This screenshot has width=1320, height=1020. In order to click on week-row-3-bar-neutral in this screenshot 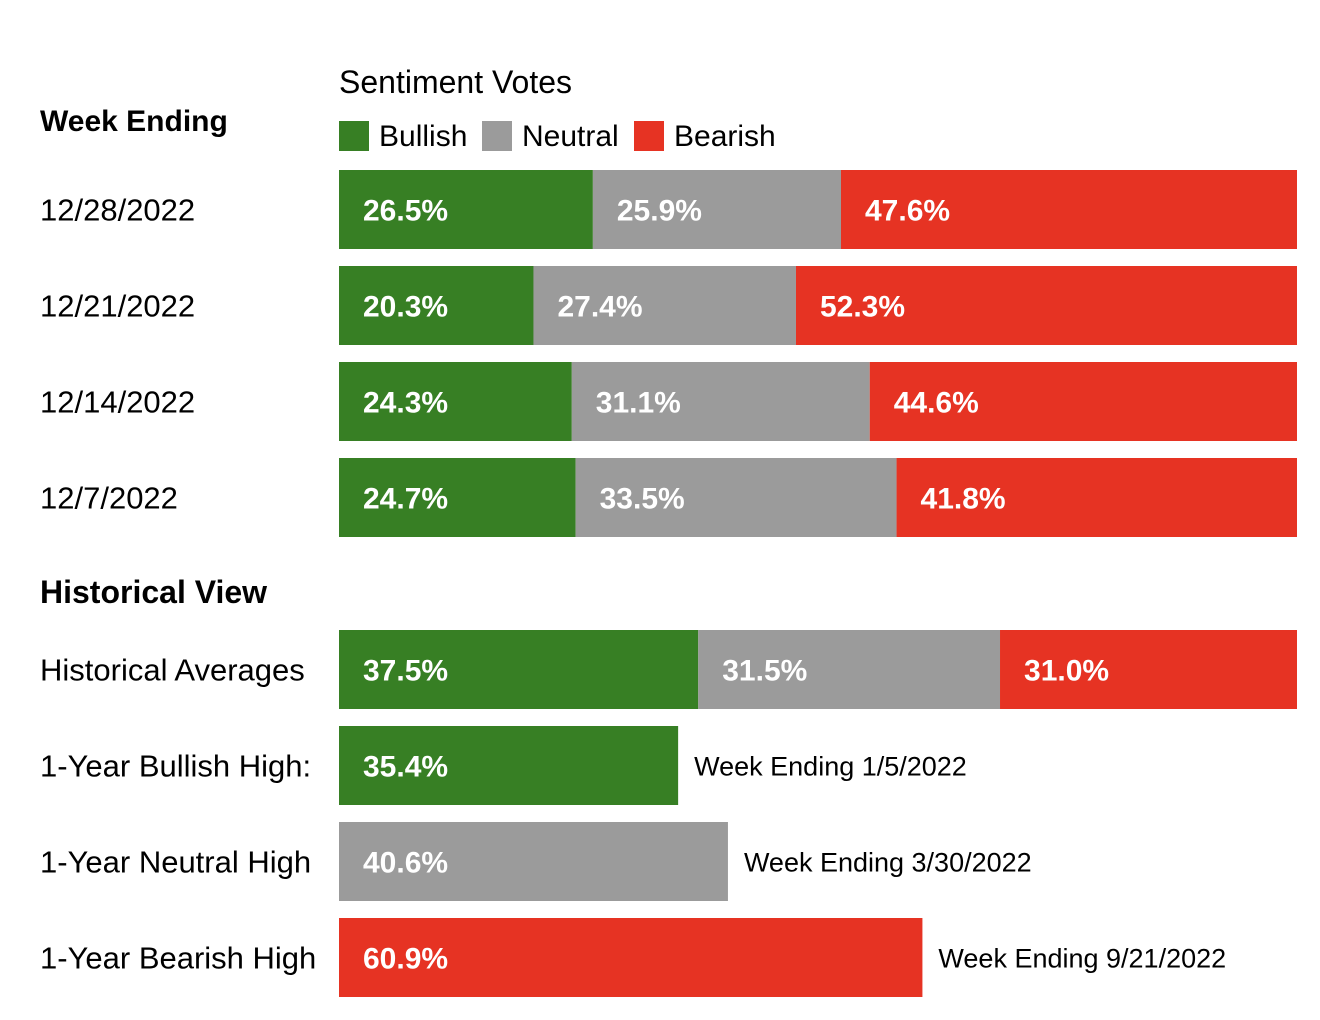, I will do `click(736, 497)`.